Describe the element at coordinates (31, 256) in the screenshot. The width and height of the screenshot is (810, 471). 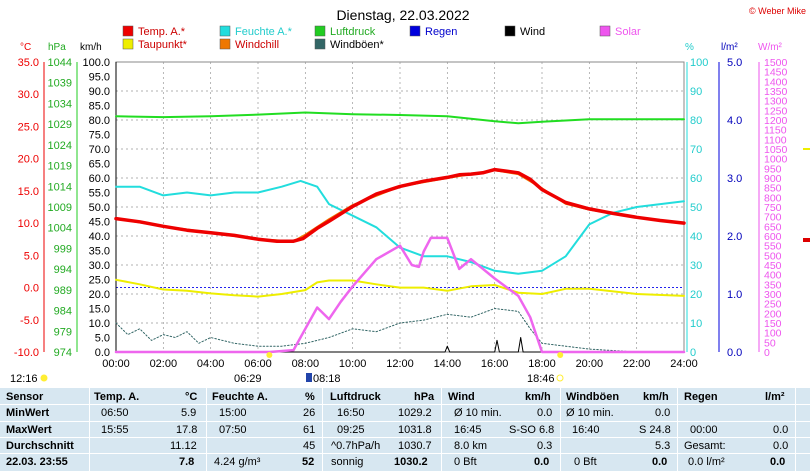
I see `celsius-tick: 5.0` at that location.